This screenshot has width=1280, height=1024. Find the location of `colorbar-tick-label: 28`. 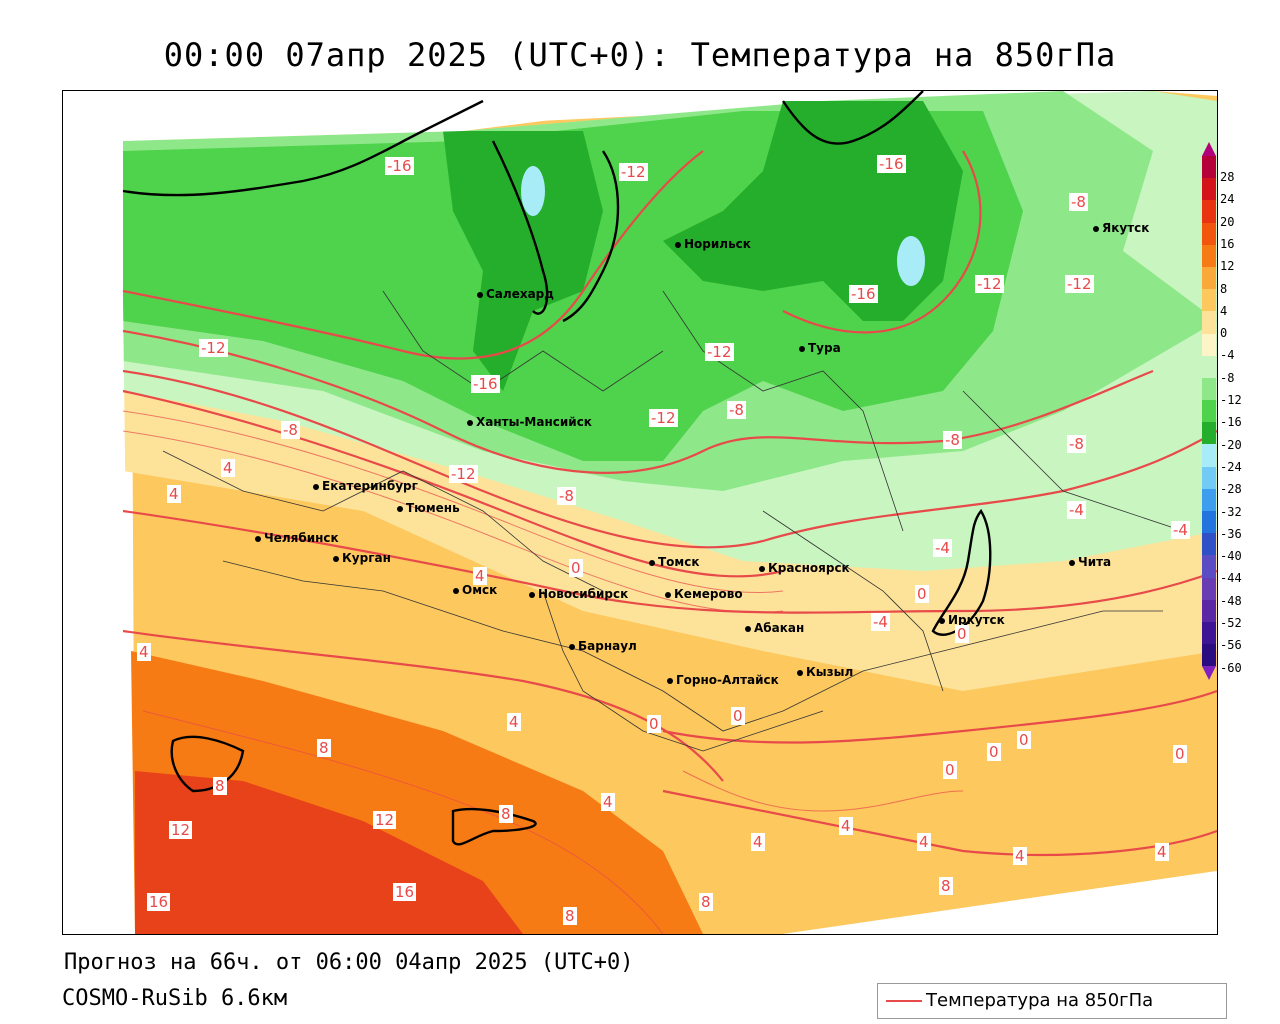

colorbar-tick-label: 28 is located at coordinates (1227, 177).